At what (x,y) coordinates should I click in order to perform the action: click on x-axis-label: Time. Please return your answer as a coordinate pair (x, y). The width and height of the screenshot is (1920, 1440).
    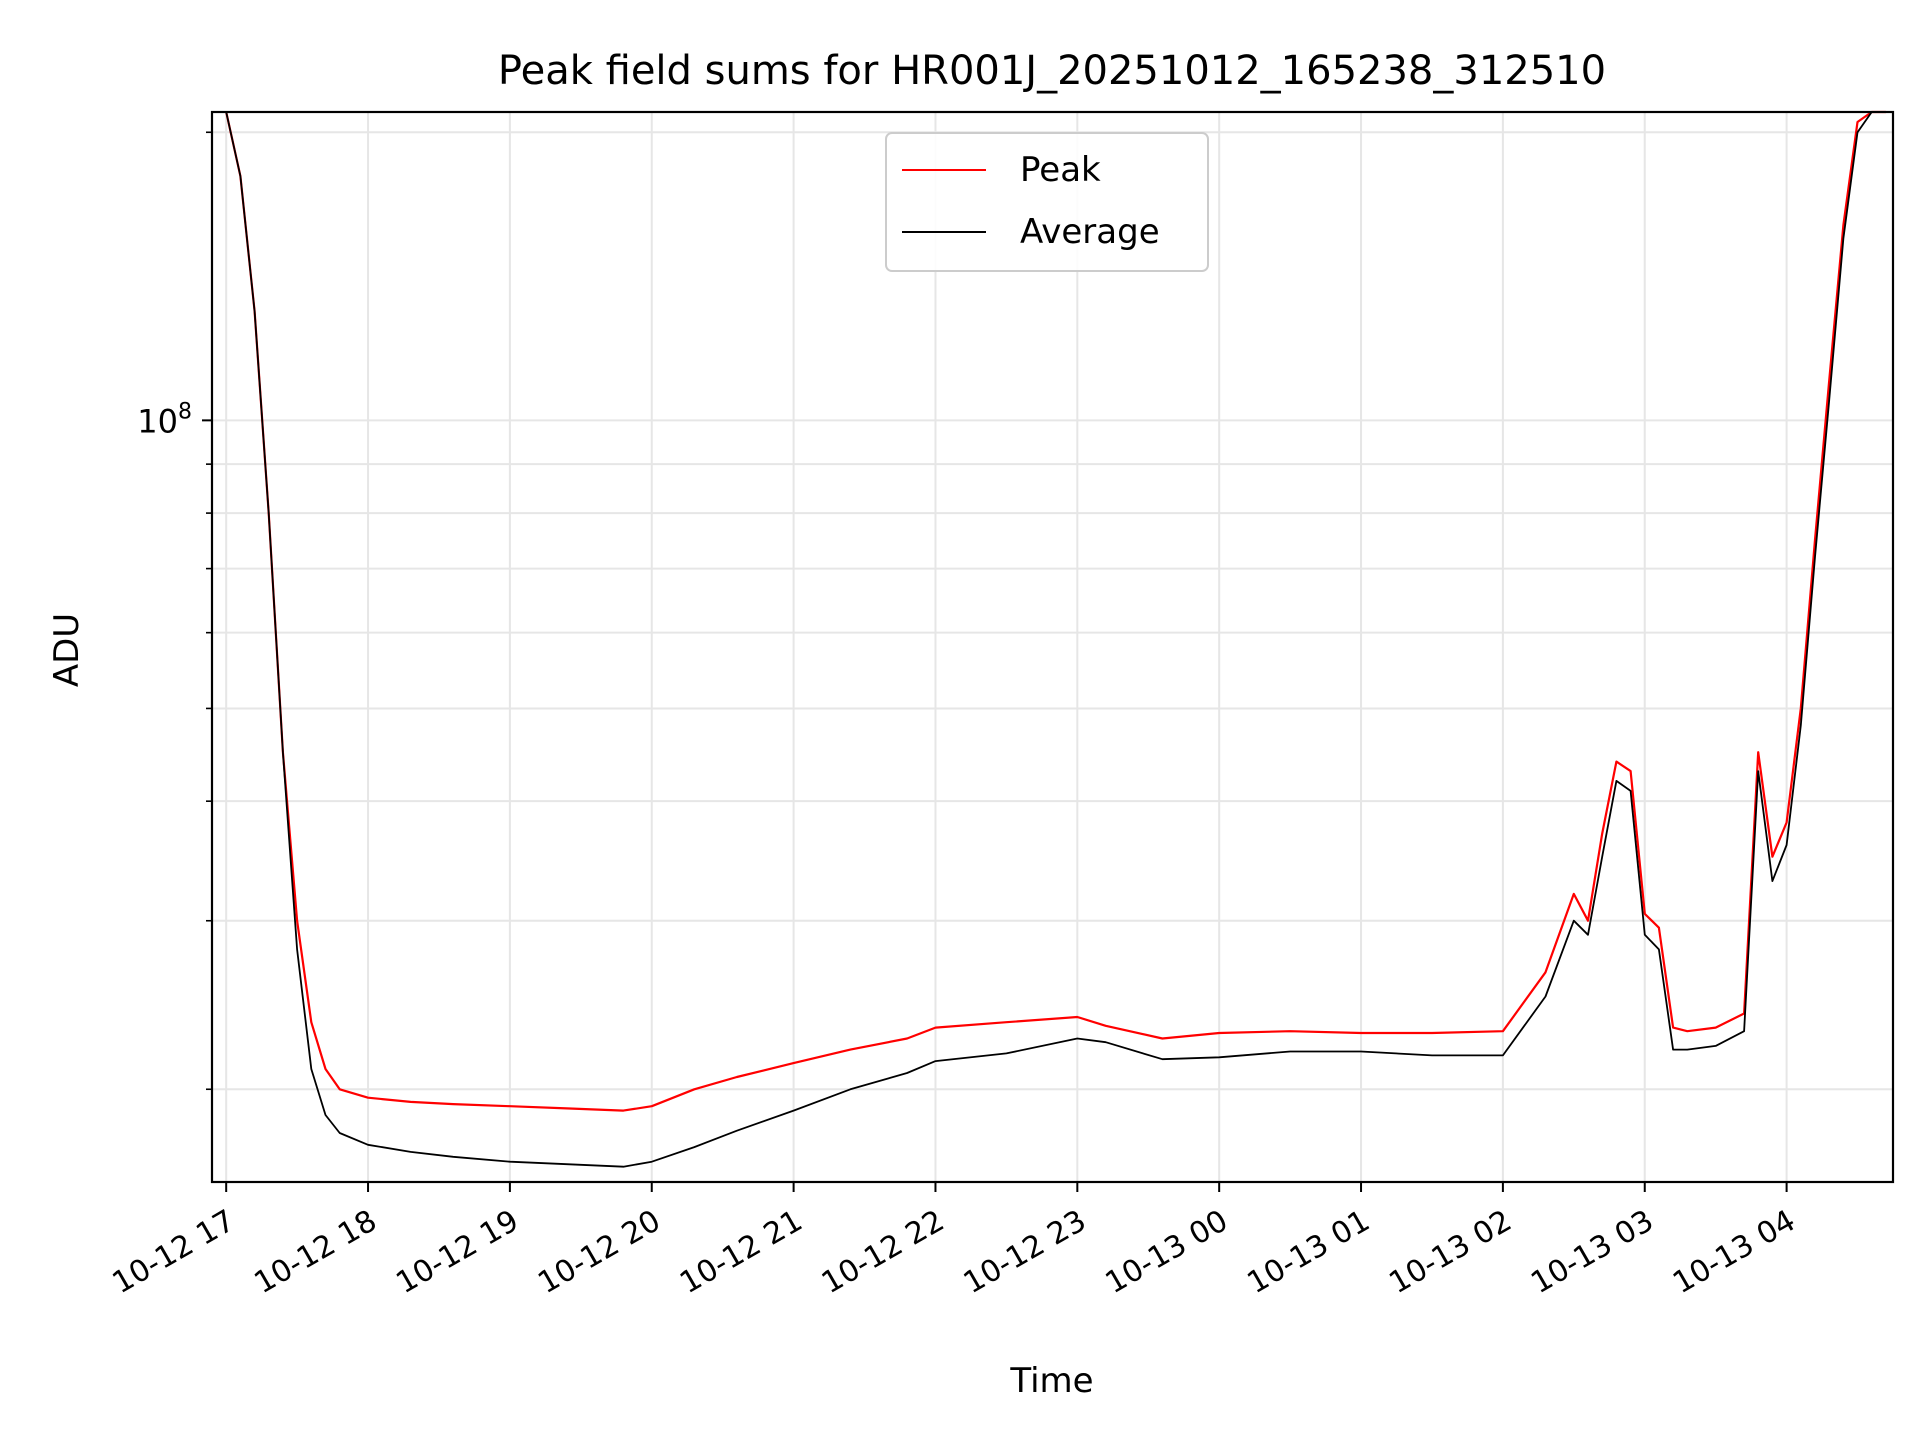
    Looking at the image, I should click on (1051, 1381).